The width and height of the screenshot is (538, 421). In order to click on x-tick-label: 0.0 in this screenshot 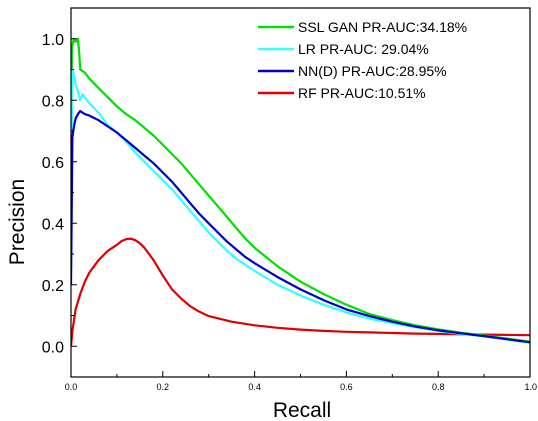, I will do `click(71, 387)`.